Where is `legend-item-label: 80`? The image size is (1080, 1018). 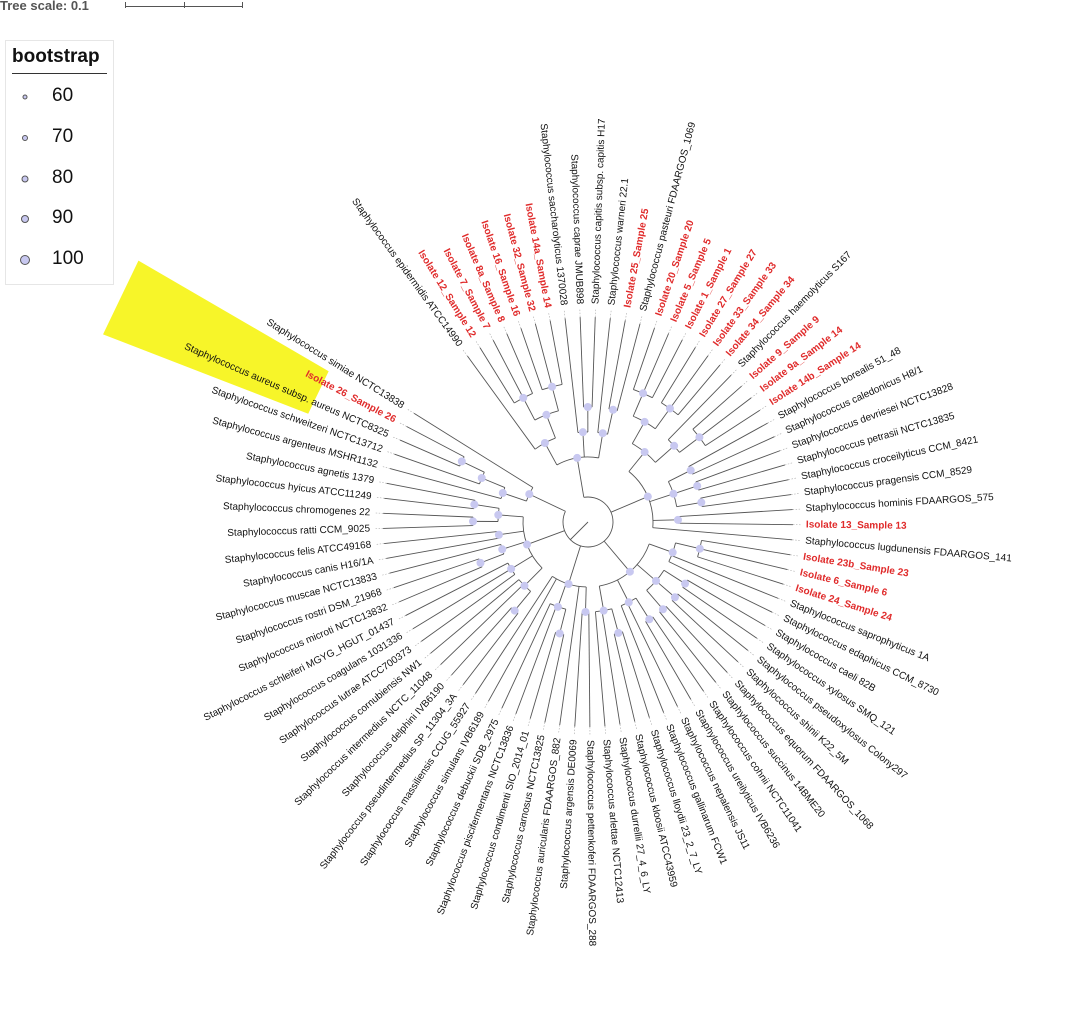
legend-item-label: 80 is located at coordinates (63, 177).